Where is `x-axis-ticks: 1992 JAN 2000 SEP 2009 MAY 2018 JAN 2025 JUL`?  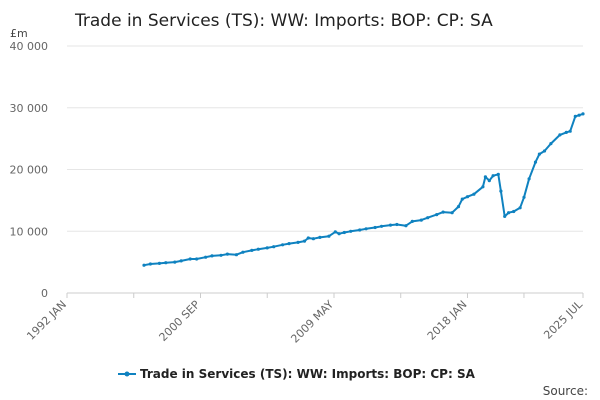
x-axis-ticks: 1992 JAN 2000 SEP 2009 MAY 2018 JAN 2025 JUL is located at coordinates (305, 319).